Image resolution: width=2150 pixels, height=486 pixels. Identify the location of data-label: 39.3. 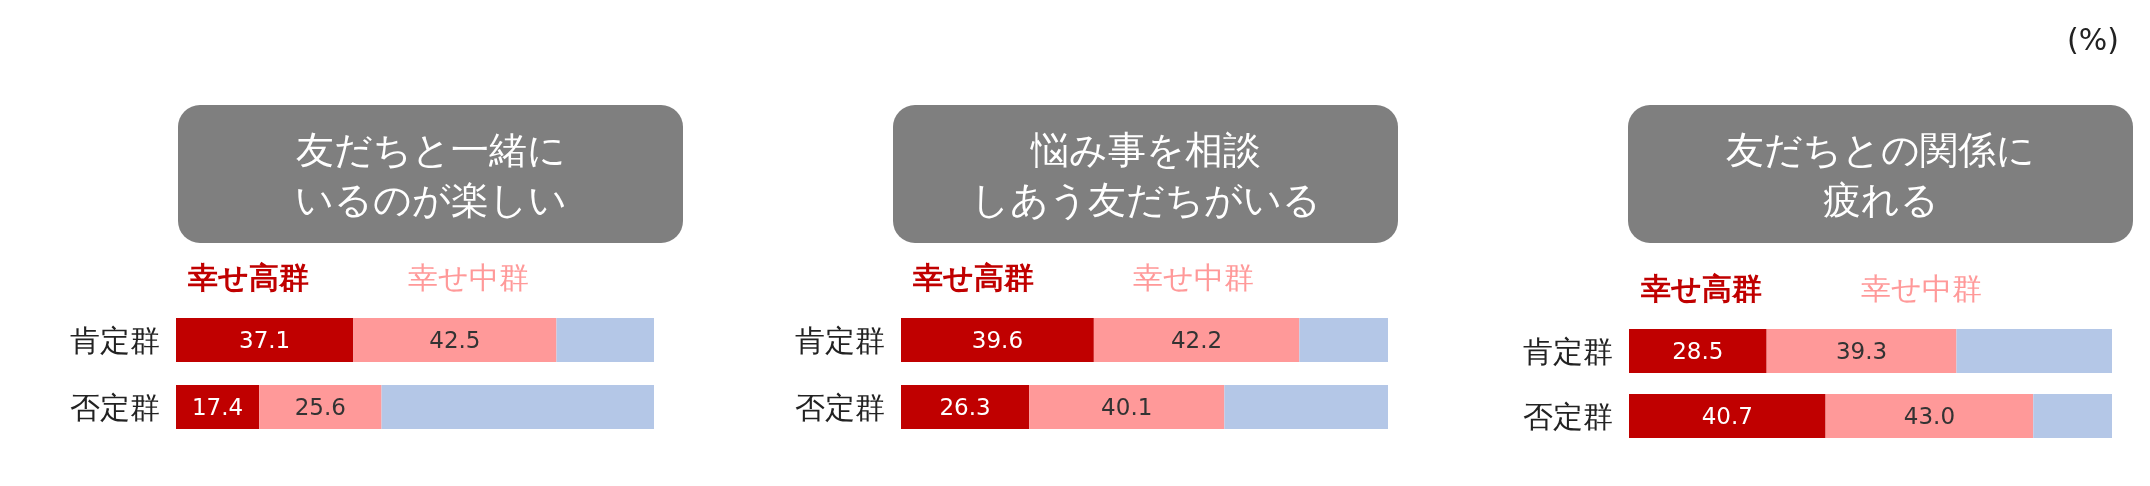
(1861, 351).